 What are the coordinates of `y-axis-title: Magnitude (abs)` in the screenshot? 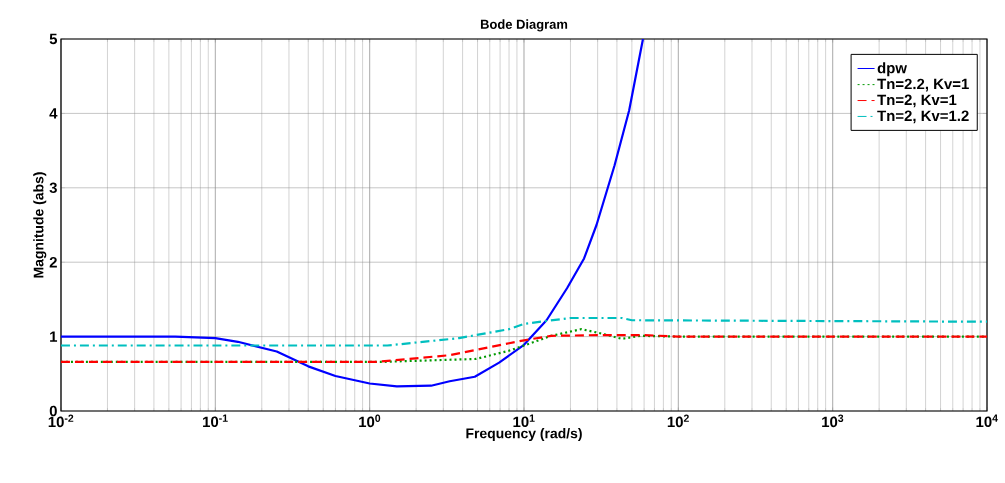 It's located at (40, 225).